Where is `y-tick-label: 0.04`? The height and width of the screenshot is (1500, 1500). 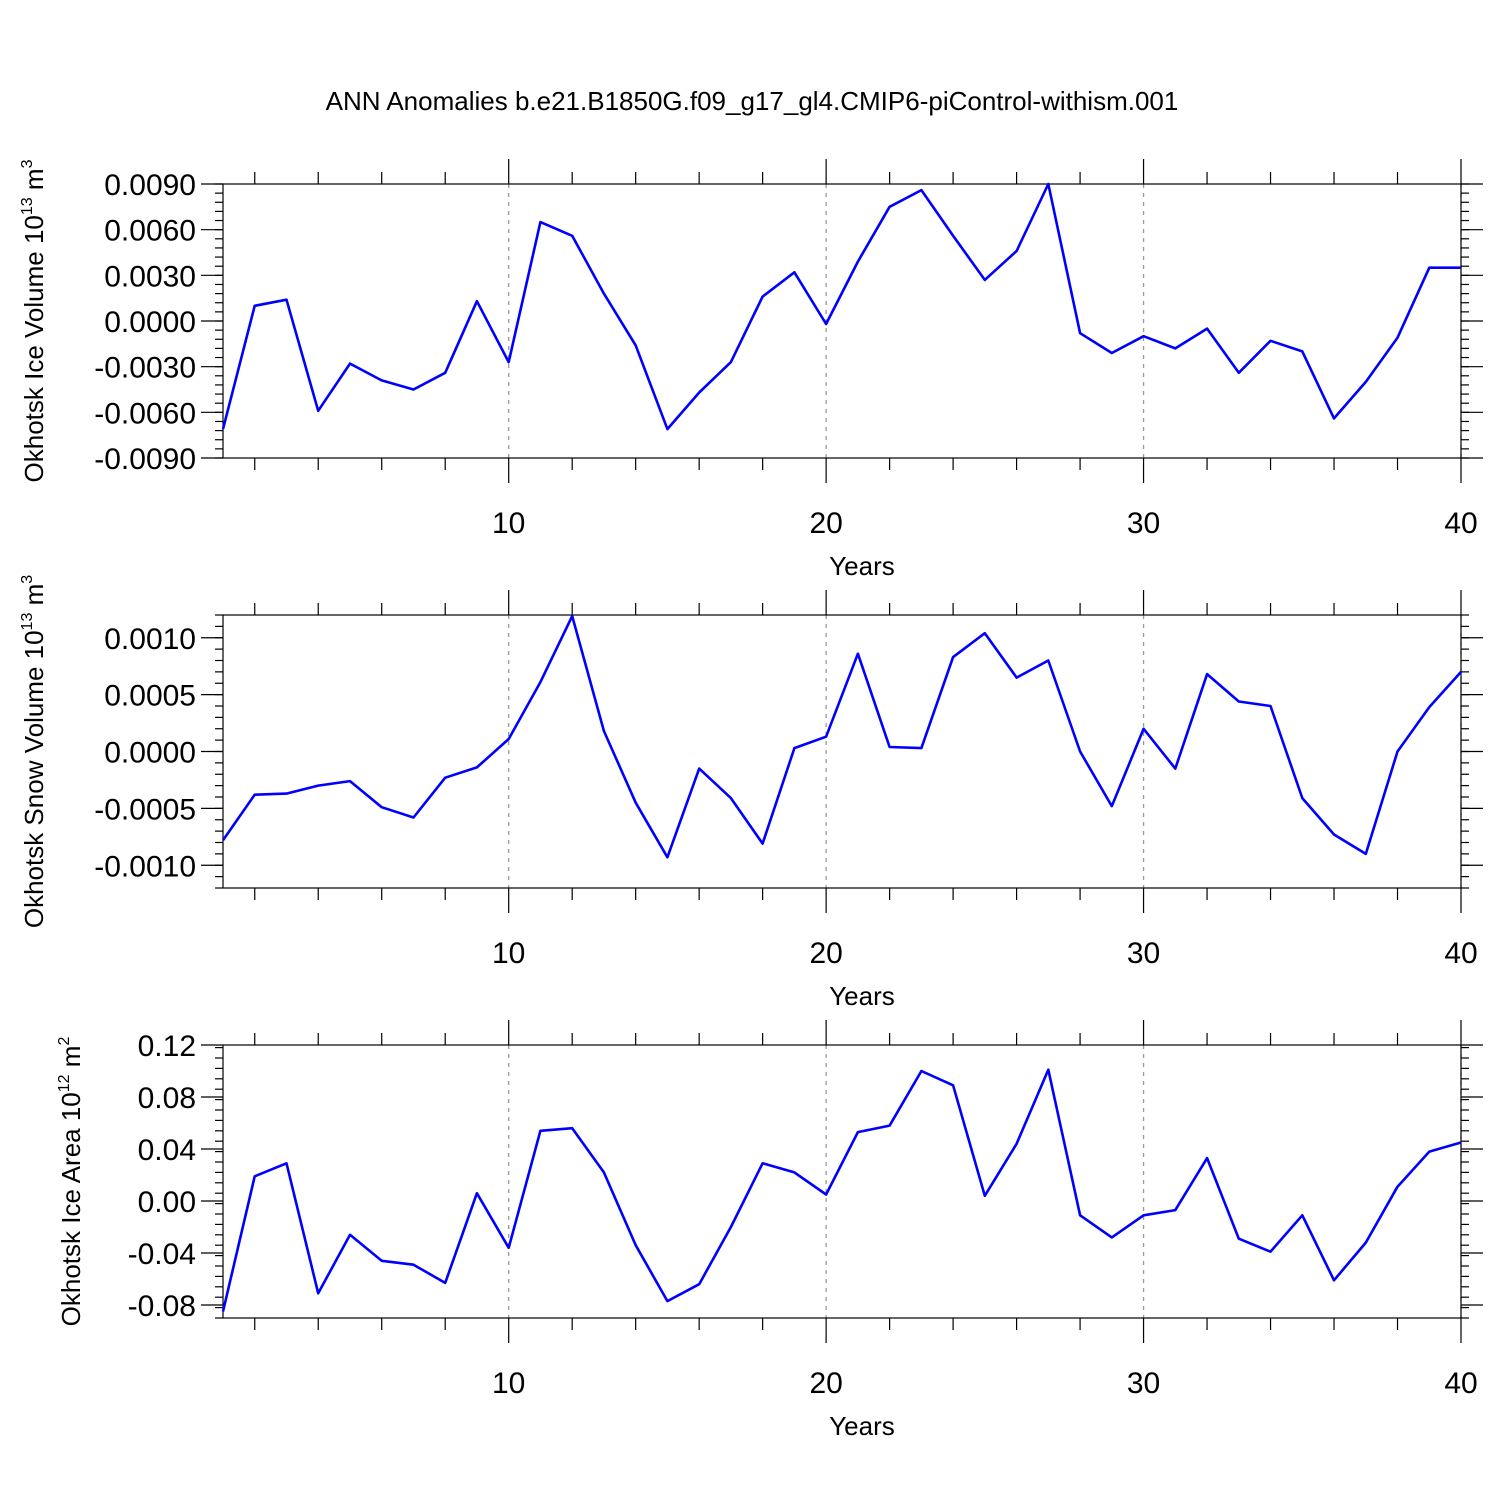
y-tick-label: 0.04 is located at coordinates (167, 1150).